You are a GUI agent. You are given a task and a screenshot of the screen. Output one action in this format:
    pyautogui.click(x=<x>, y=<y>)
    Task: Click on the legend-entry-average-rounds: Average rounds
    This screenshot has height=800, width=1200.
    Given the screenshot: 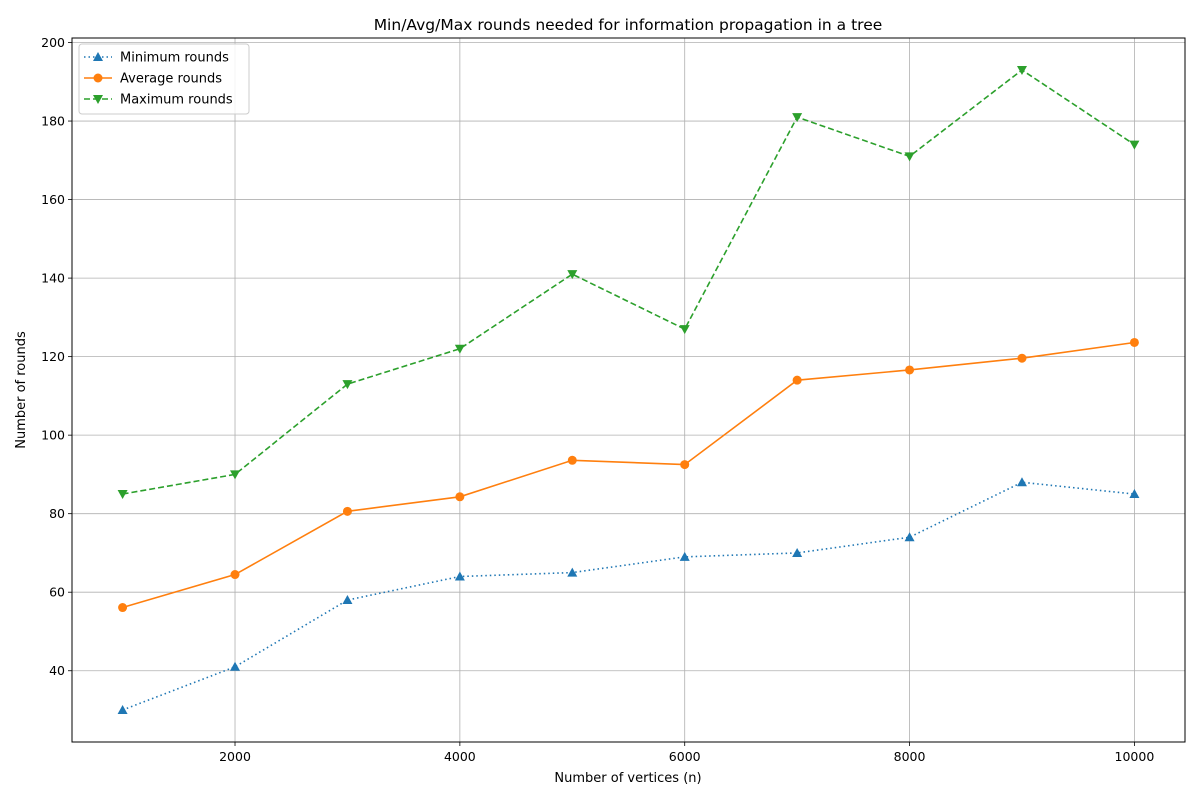 What is the action you would take?
    pyautogui.click(x=153, y=79)
    